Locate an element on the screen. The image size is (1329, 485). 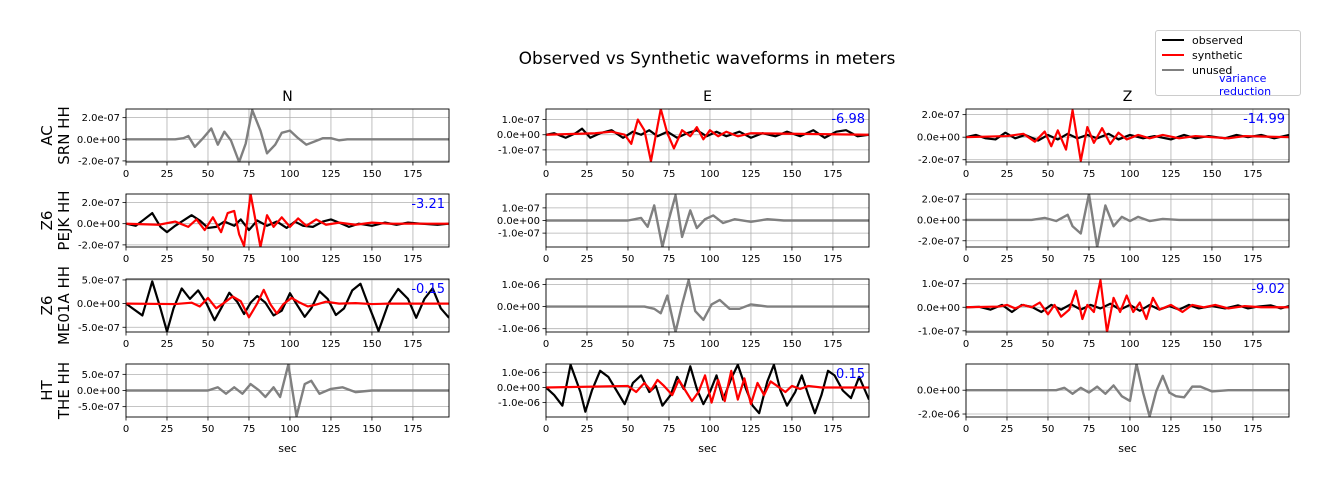
station-label-1: Z6 PEJK HH is located at coordinates (55, 220).